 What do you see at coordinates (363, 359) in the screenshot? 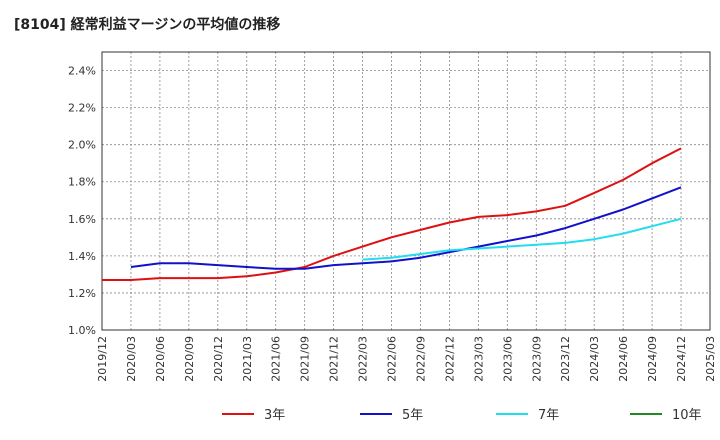
I see `x-tick-label: 2022/03` at bounding box center [363, 359].